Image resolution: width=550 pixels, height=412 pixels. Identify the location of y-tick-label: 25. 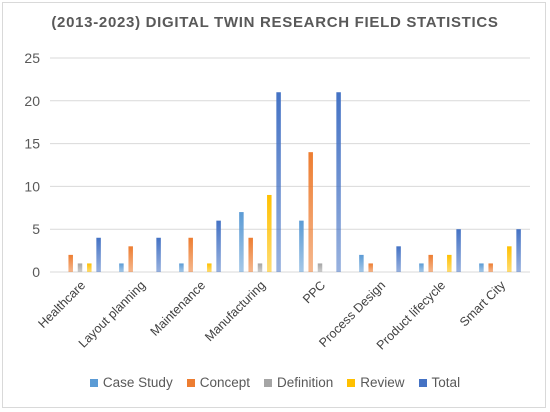
(32, 58).